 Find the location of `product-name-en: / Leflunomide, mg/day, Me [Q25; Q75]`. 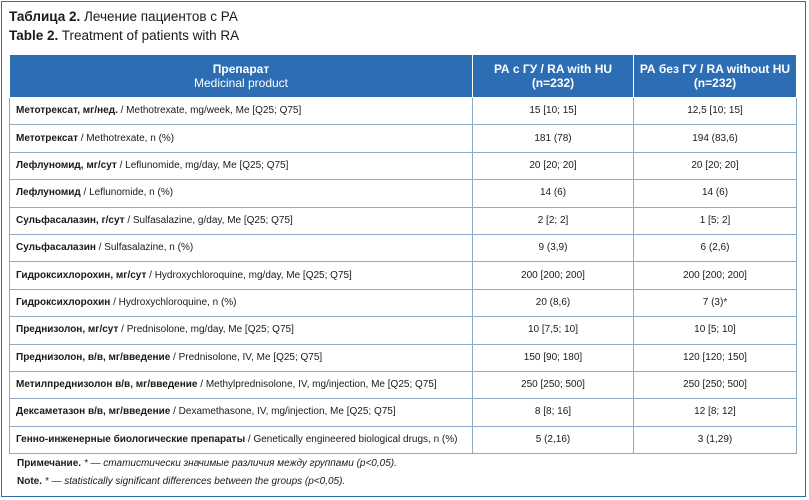

product-name-en: / Leflunomide, mg/day, Me [Q25; Q75] is located at coordinates (202, 165).